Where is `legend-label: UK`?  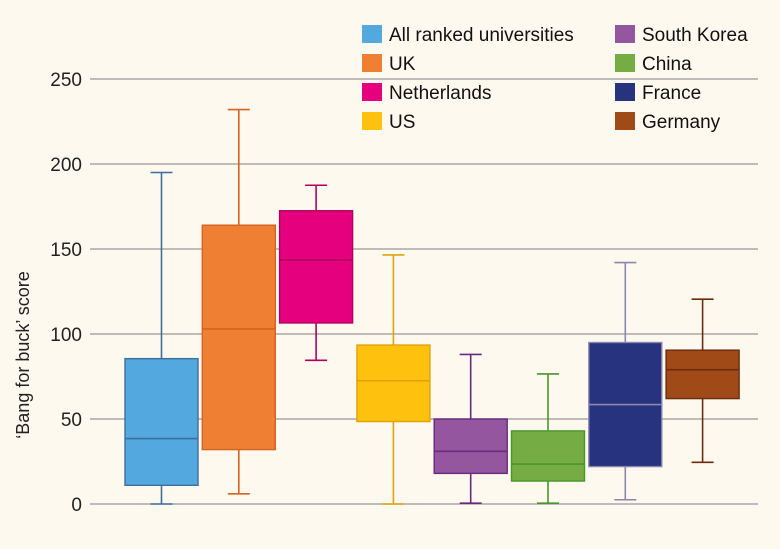 legend-label: UK is located at coordinates (402, 64).